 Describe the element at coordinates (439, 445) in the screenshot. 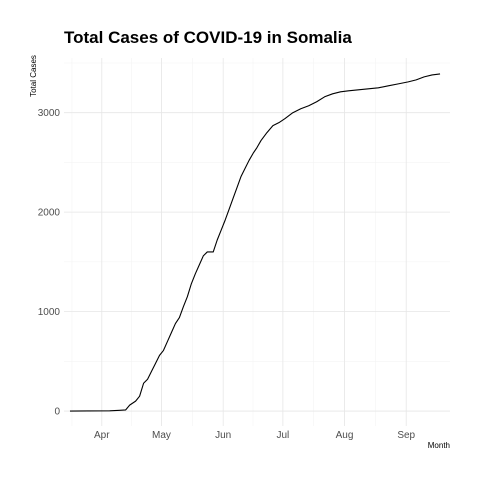

I see `x-axis-label: Month` at that location.